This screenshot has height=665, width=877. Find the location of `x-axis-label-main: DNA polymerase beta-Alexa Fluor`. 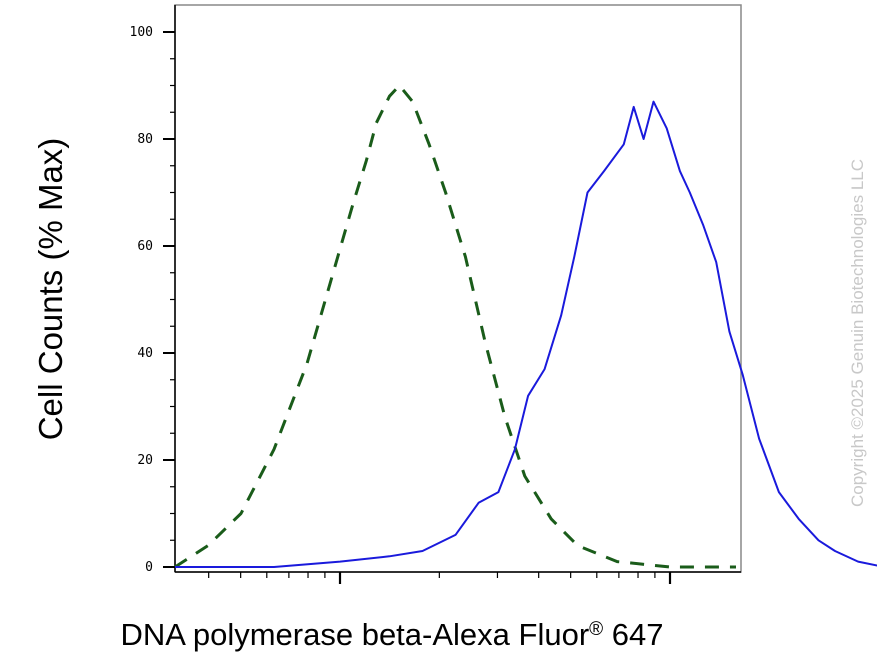

x-axis-label-main: DNA polymerase beta-Alexa Fluor is located at coordinates (355, 634).